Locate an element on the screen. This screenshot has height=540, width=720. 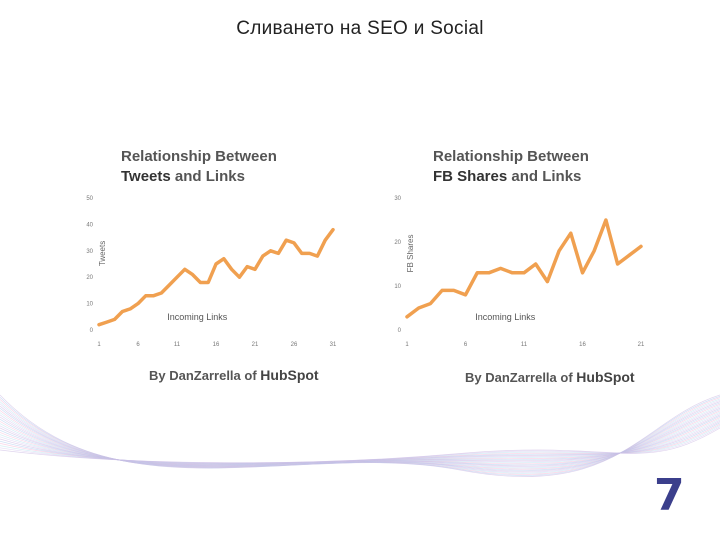
x-tick-label: 26 is located at coordinates (294, 345).